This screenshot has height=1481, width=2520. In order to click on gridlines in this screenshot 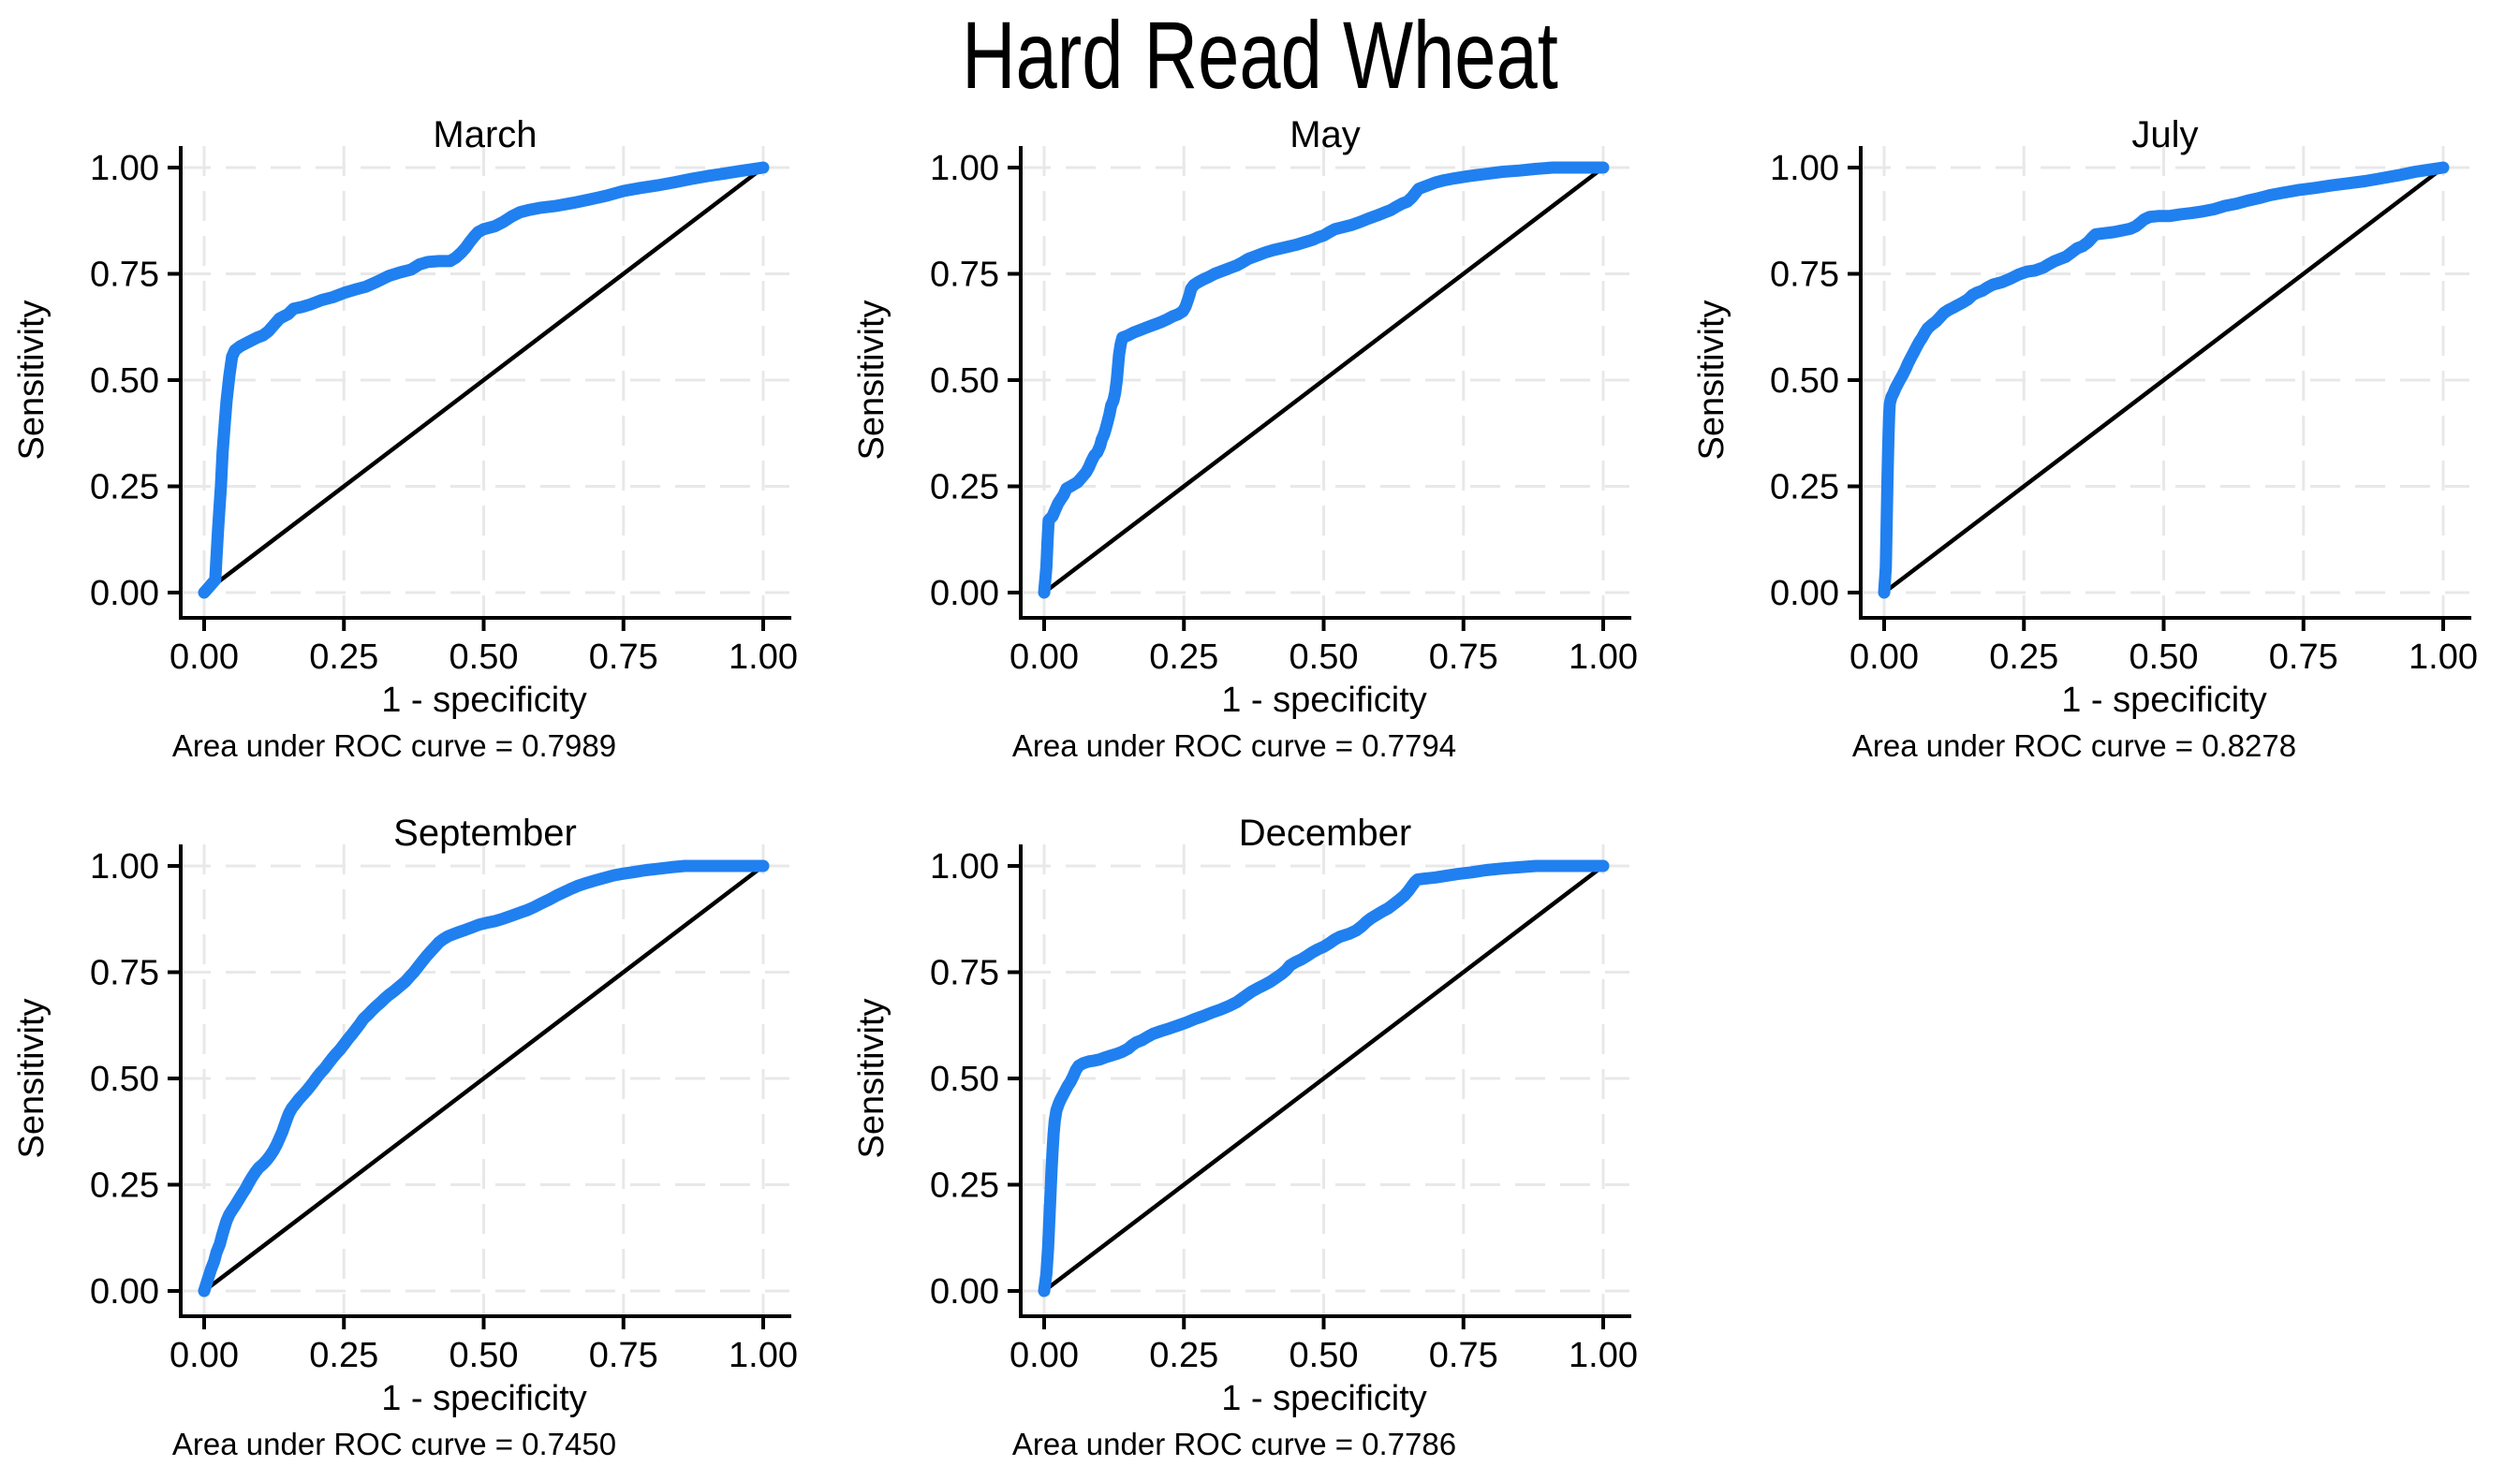, I will do `click(485, 382)`.